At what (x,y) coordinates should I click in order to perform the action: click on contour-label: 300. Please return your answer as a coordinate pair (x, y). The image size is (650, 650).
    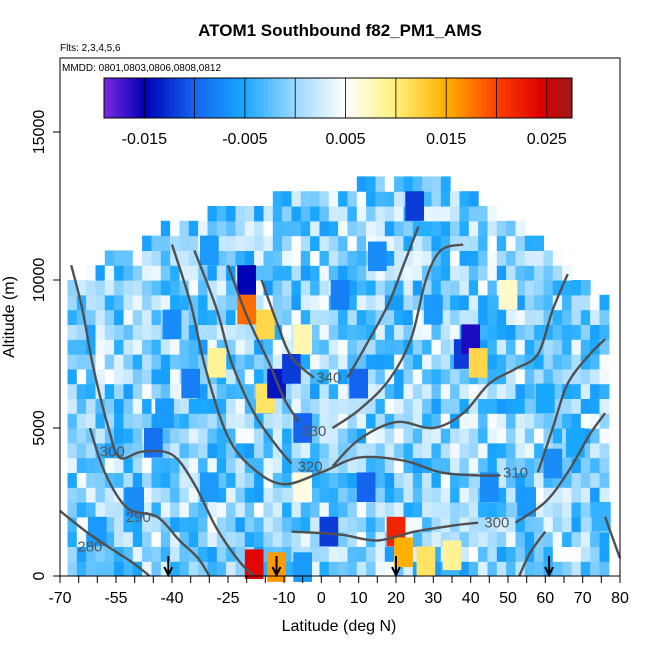
    Looking at the image, I should click on (496, 523).